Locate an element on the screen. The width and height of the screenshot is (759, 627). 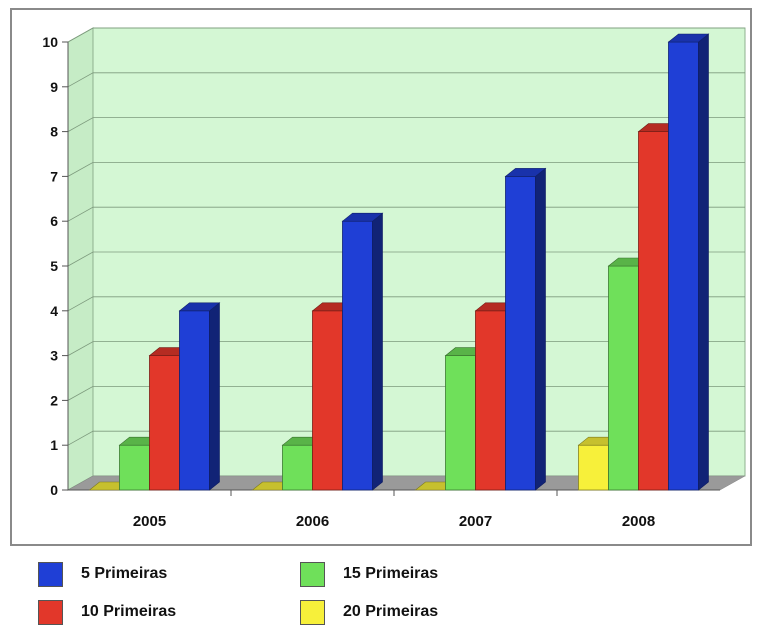
legend-swatch-green is located at coordinates (312, 574).